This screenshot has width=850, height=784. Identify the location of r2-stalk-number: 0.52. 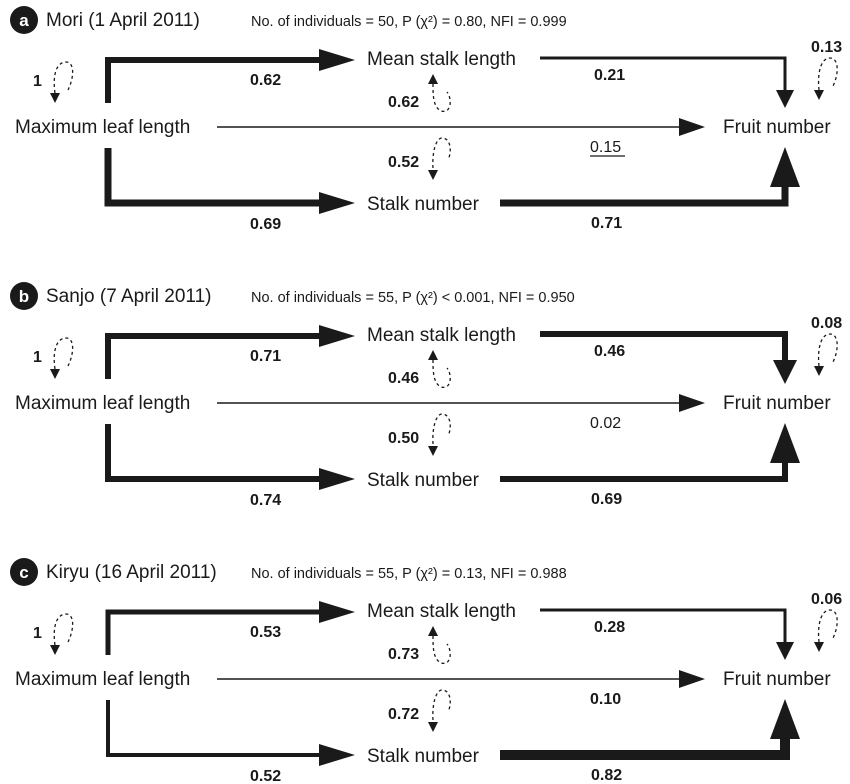
(403, 162).